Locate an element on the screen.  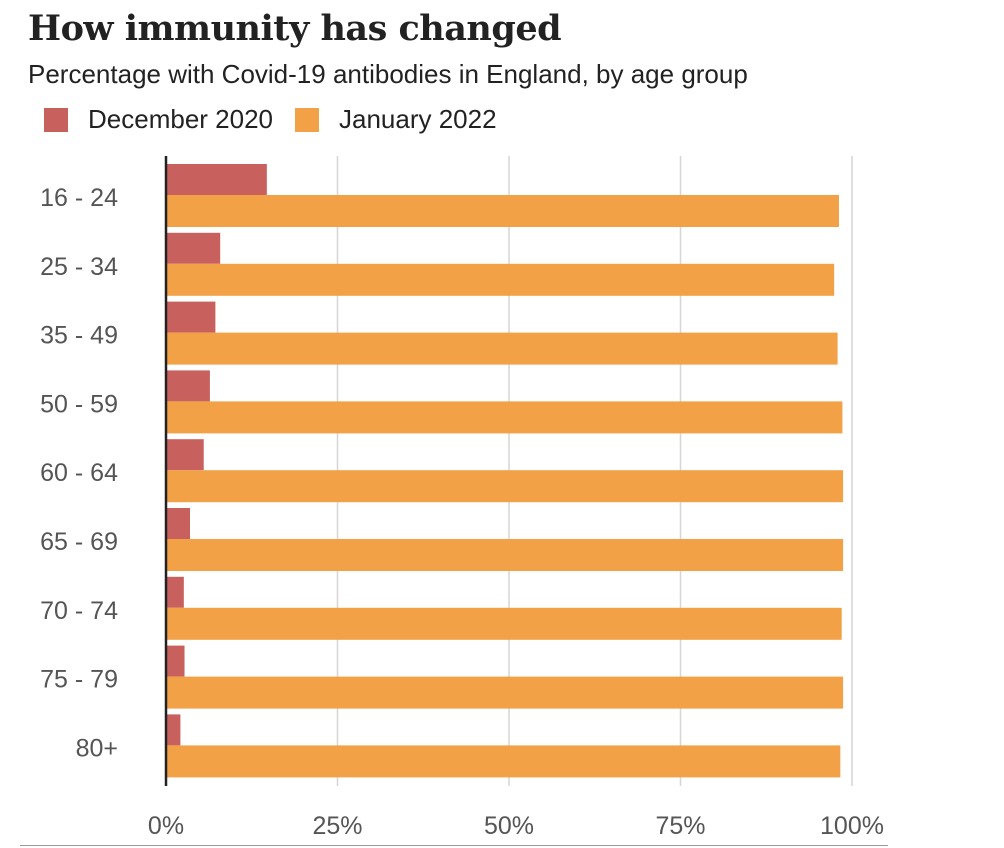
y-tick-label: 25 - 34 is located at coordinates (79, 267).